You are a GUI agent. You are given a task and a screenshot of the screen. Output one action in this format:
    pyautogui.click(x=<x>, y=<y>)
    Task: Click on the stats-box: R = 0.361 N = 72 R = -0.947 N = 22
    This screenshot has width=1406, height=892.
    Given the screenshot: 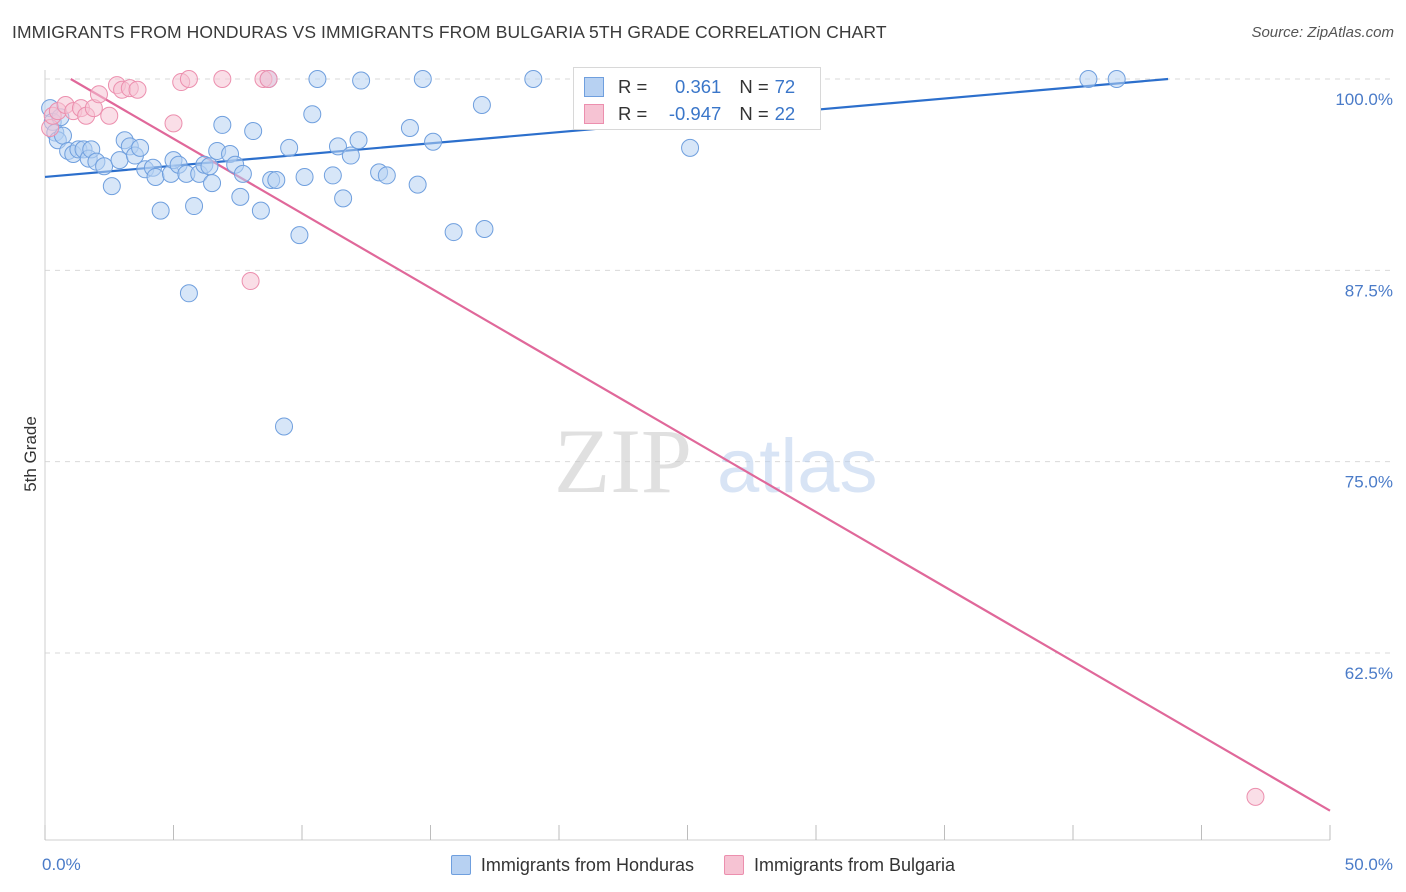 What is the action you would take?
    pyautogui.click(x=697, y=98)
    